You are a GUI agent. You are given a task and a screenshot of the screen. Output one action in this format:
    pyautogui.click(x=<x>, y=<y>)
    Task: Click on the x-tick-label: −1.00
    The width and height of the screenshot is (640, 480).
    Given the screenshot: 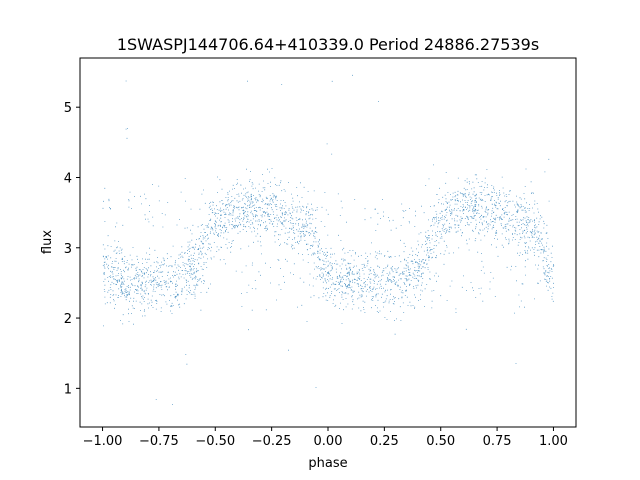 What is the action you would take?
    pyautogui.click(x=103, y=441)
    